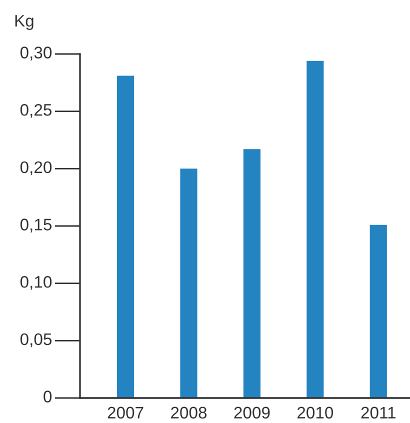  I want to click on y-tick-label: 0,20, so click(36, 168).